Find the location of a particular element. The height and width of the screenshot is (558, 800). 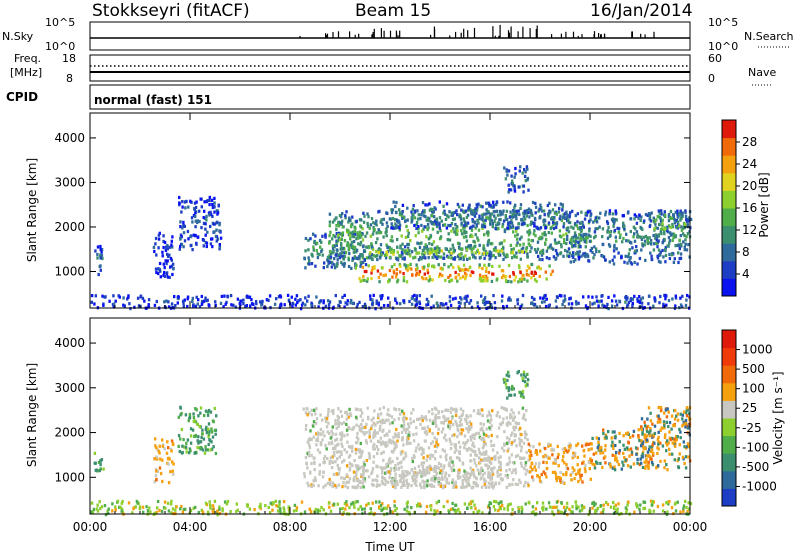

freq-frame is located at coordinates (390, 68).